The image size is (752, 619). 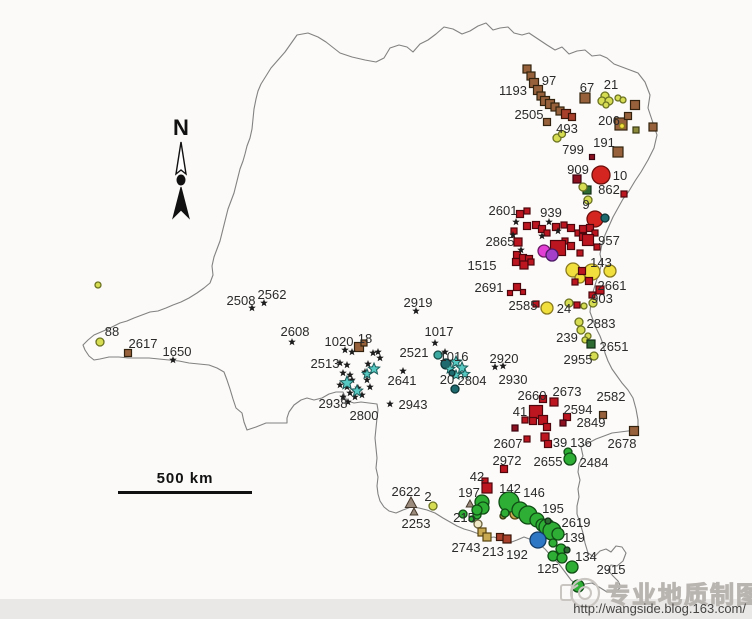 I want to click on sample-label: 67, so click(x=587, y=87).